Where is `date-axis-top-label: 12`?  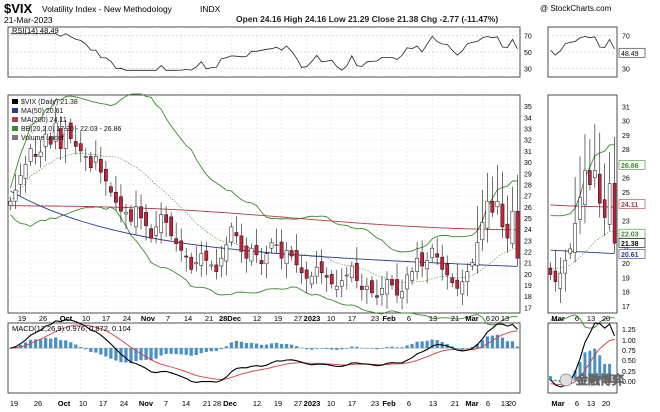 date-axis-top-label: 12 is located at coordinates (257, 318).